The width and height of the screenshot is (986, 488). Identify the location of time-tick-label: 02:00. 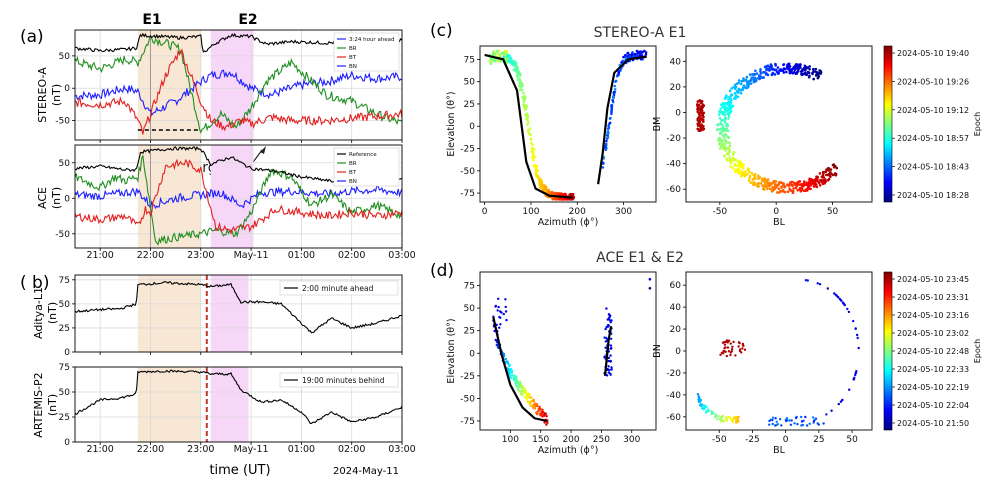
(351, 255).